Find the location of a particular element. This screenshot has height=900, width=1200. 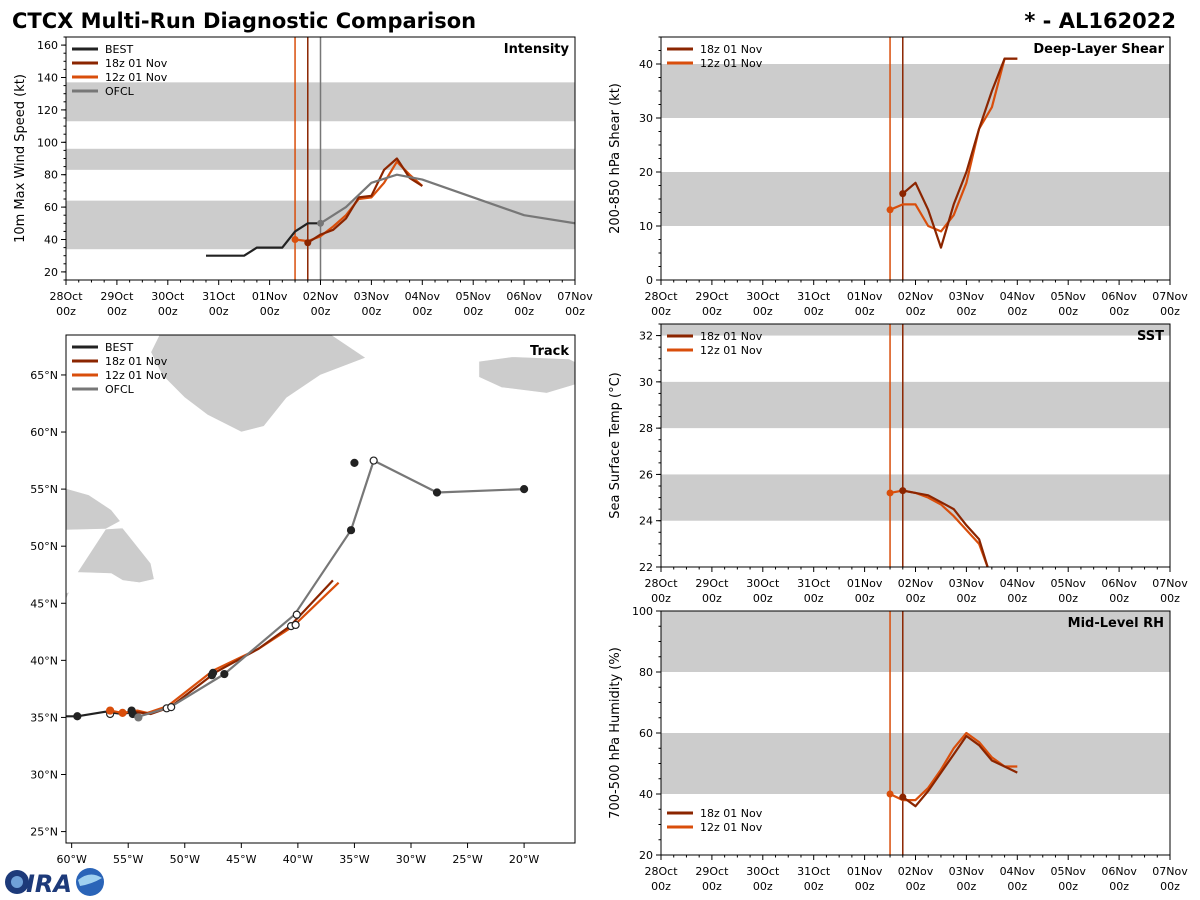

y-tick-label: 24 is located at coordinates (646, 521).